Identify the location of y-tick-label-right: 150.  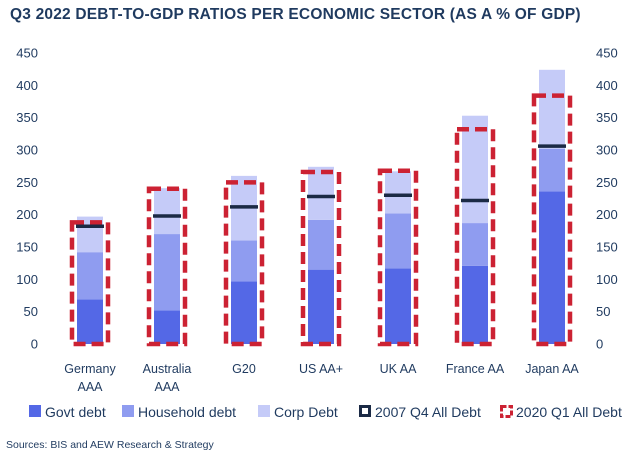
(607, 247).